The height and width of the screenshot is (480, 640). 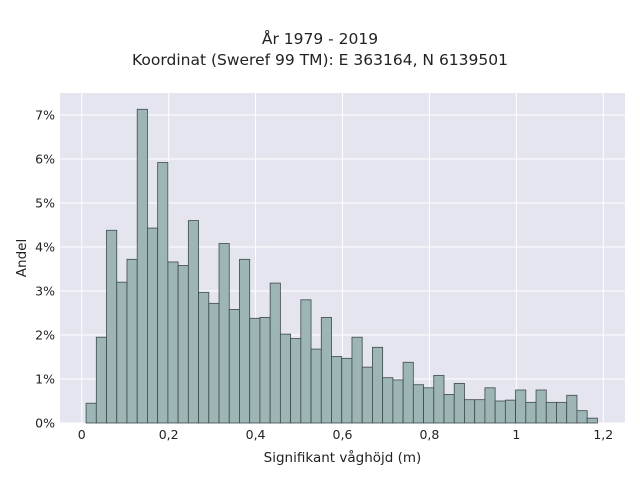 I want to click on x-tick-label: 1, so click(x=516, y=434).